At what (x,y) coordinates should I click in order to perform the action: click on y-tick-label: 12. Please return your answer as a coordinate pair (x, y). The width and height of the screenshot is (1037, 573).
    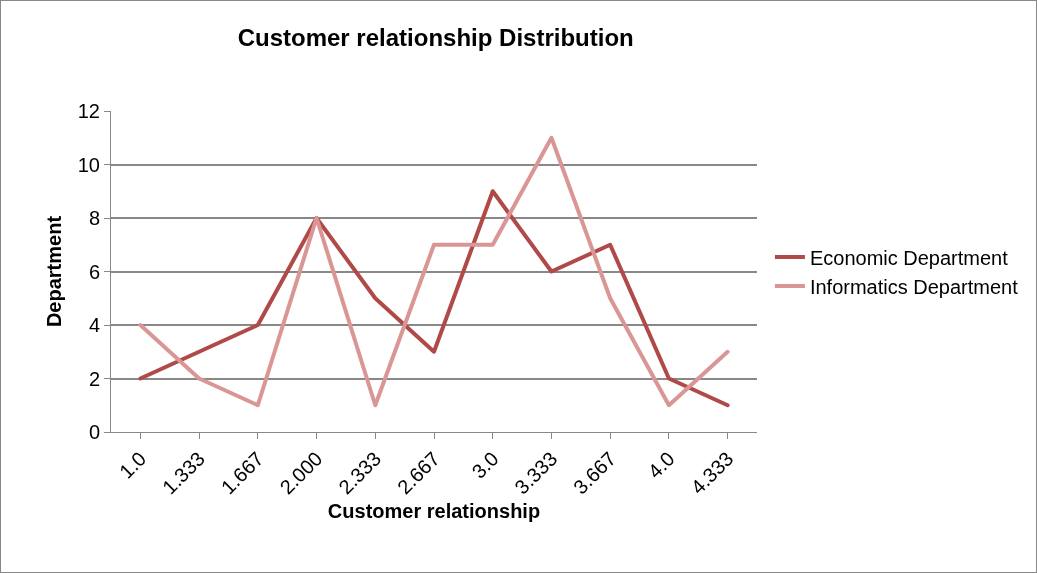
    Looking at the image, I should click on (88, 111).